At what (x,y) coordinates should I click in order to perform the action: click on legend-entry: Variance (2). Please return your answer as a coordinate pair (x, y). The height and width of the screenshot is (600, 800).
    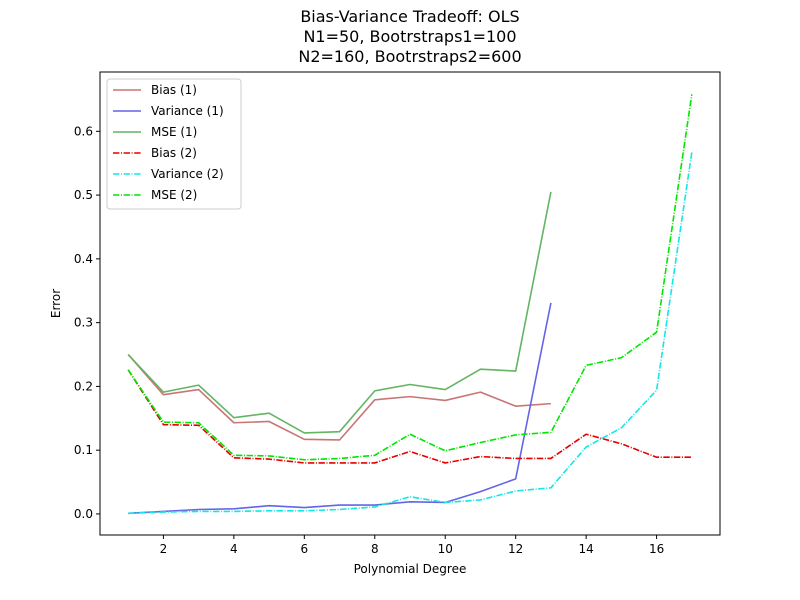
    Looking at the image, I should click on (187, 174).